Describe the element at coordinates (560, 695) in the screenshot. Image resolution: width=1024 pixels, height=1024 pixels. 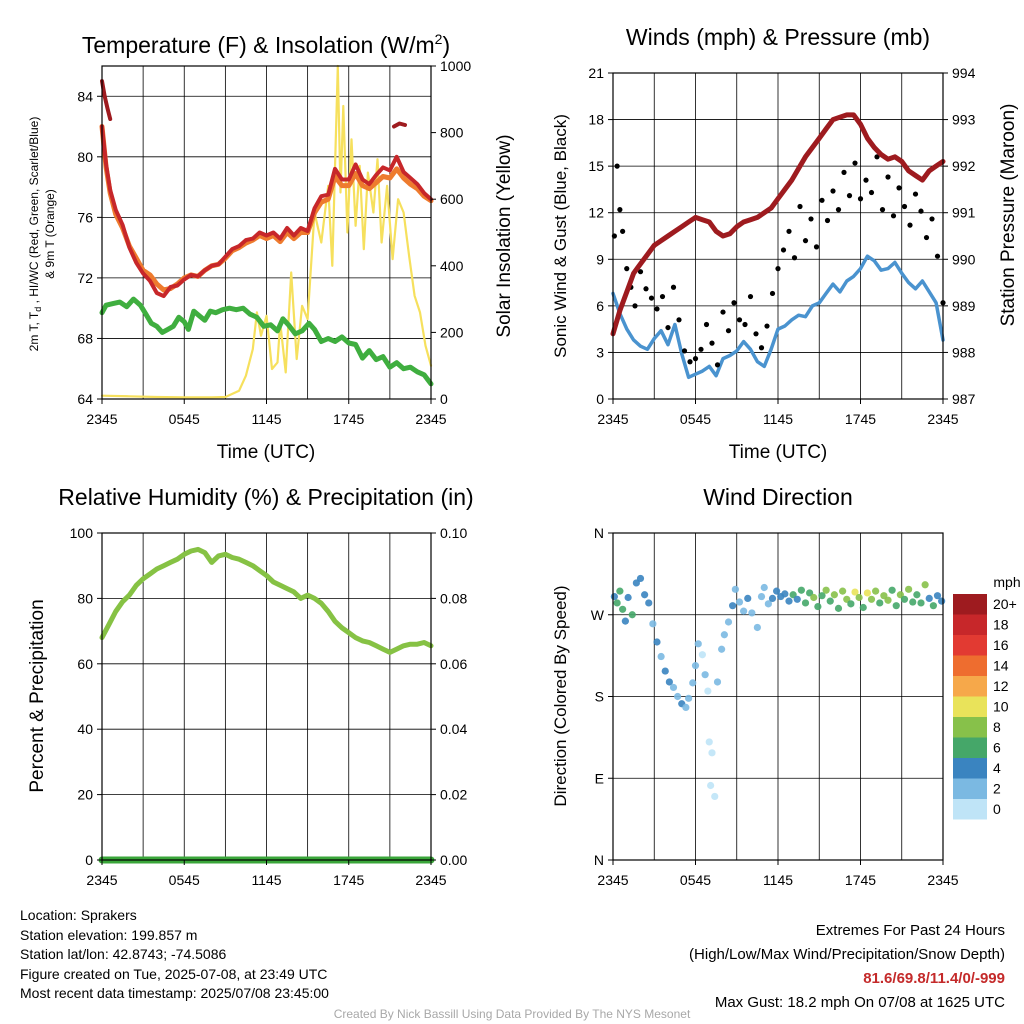
I see `direction-y-label: Direction (Colored By Speed)` at that location.